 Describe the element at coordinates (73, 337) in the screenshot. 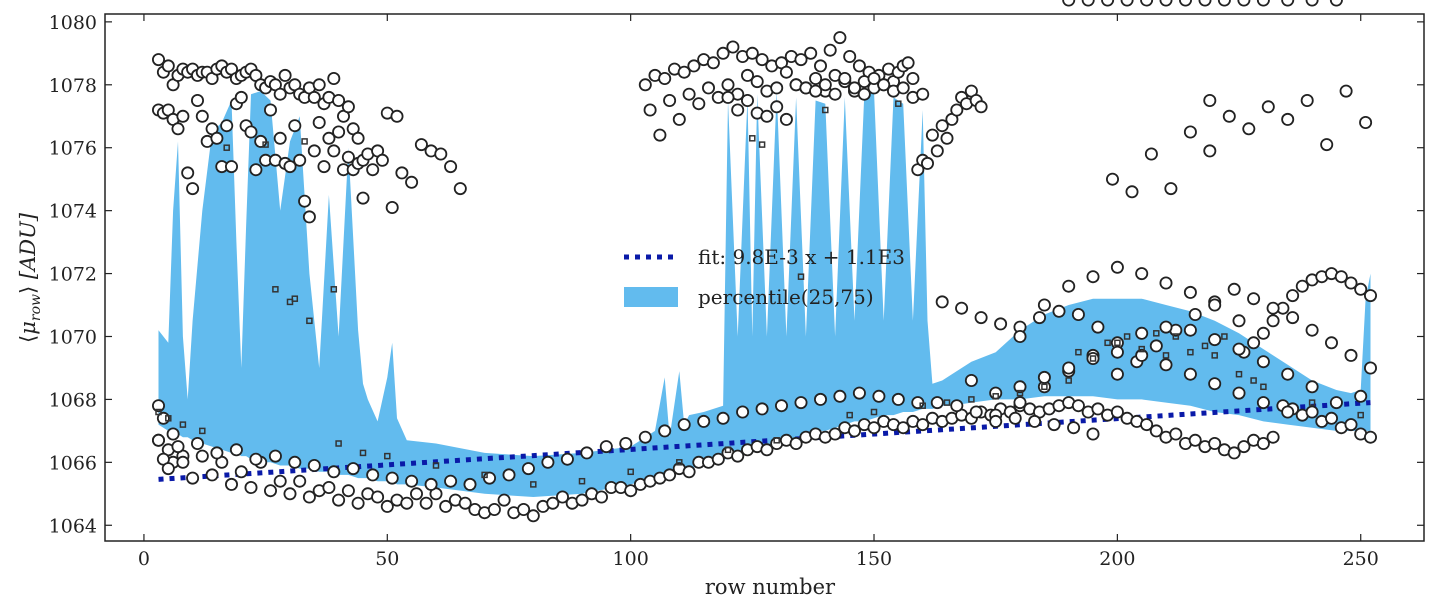

I see `y-tick-label: 1070` at that location.